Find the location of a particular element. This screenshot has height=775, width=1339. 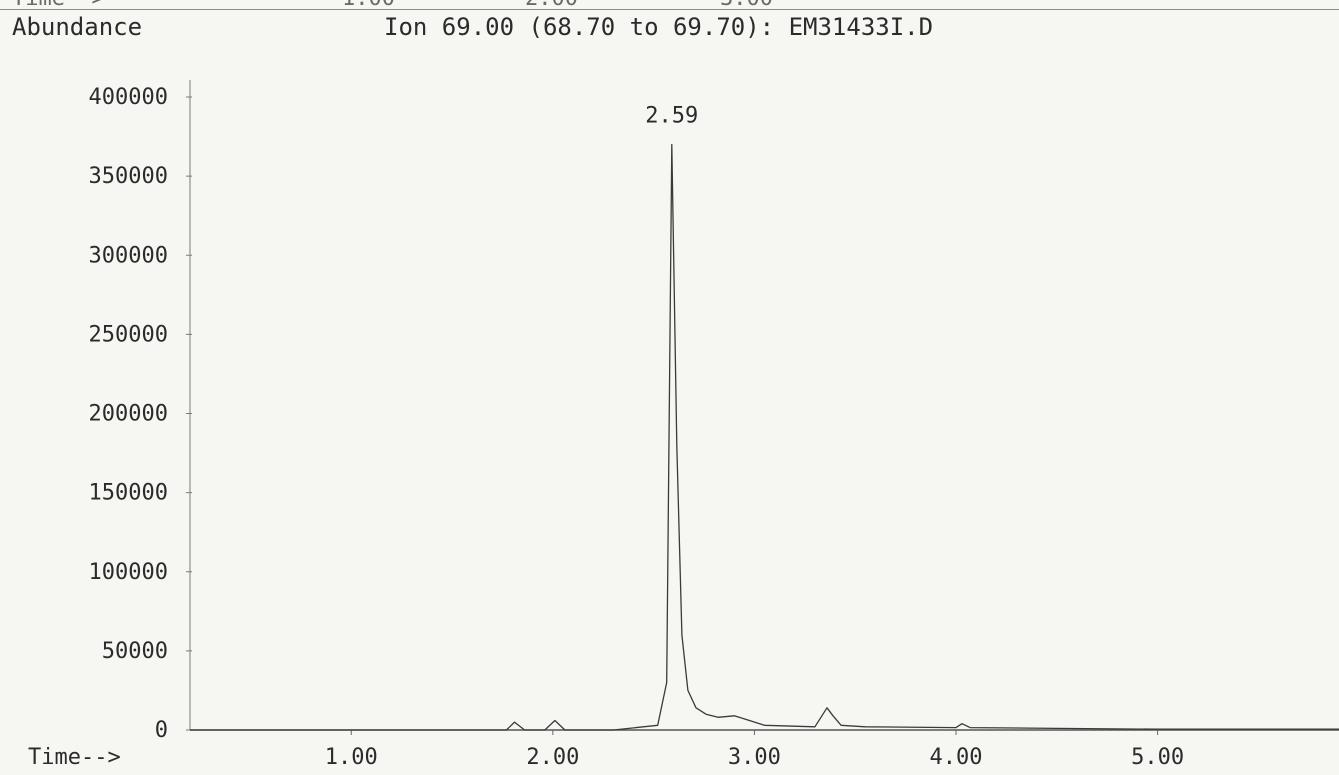

cropped-time-axis-row: Time--> 1.00 2.00 3.00 is located at coordinates (669, 5).